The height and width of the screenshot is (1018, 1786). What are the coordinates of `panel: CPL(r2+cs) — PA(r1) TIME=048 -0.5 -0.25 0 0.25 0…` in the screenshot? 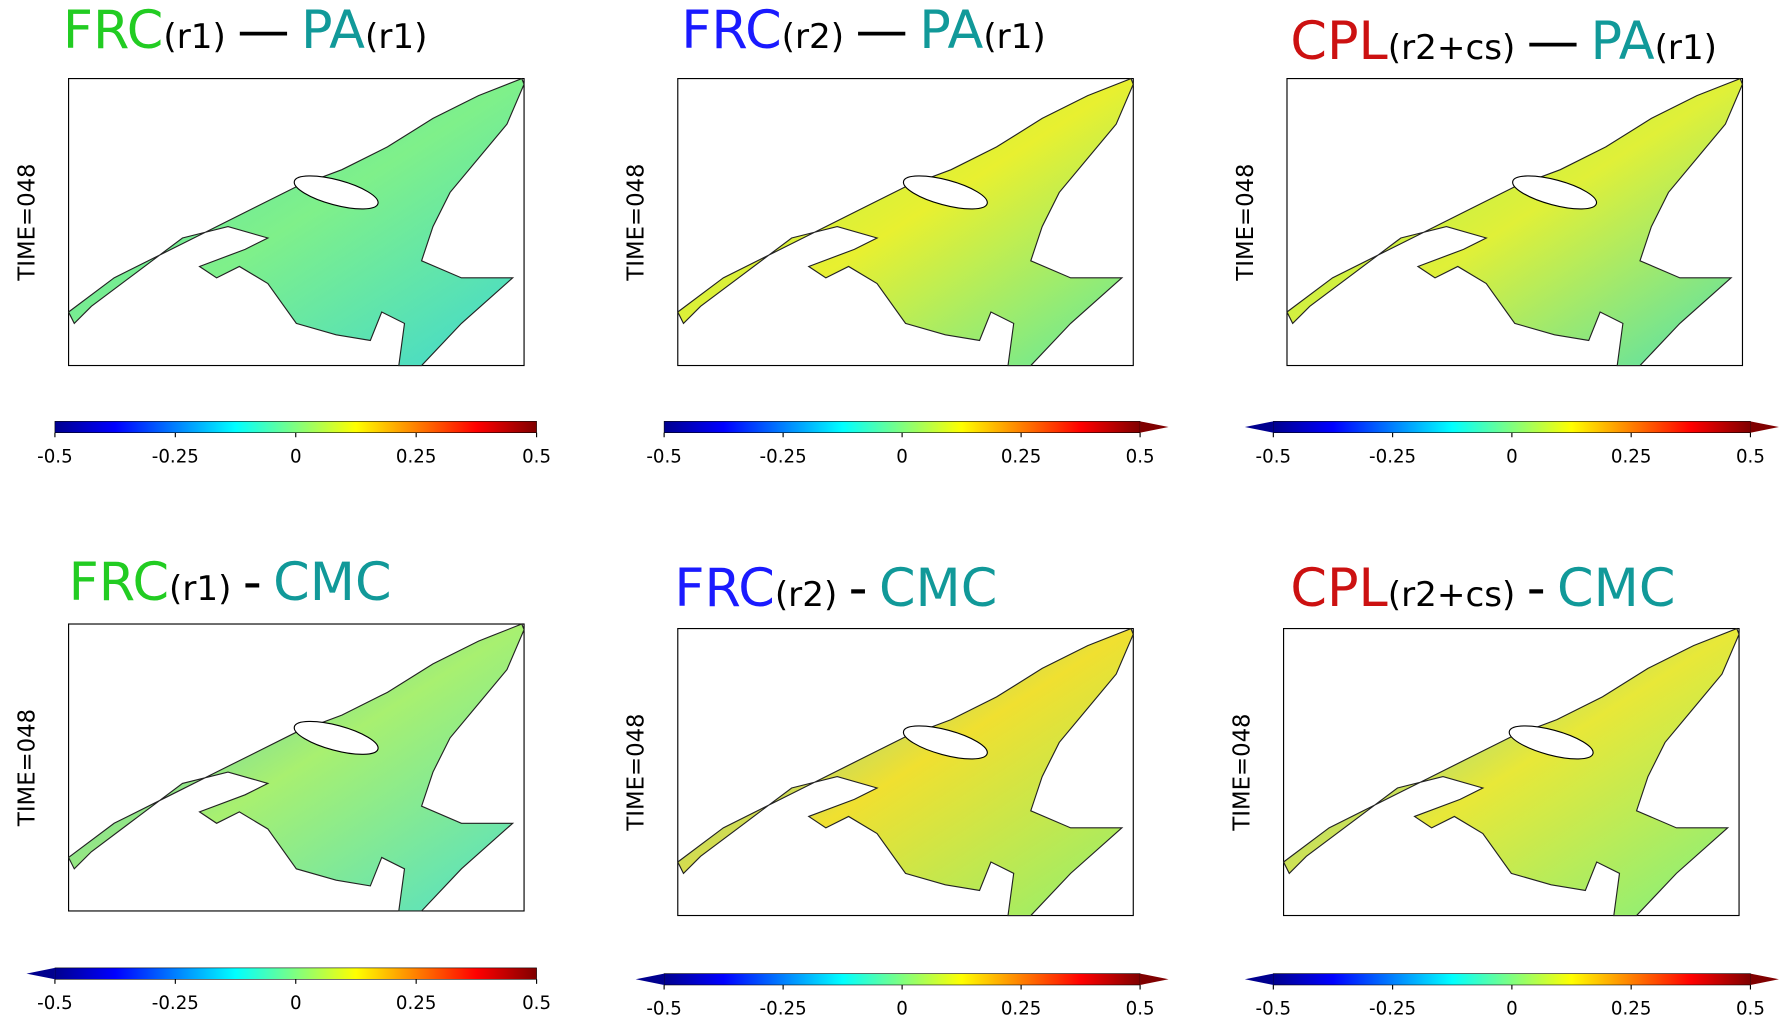 It's located at (1506, 239).